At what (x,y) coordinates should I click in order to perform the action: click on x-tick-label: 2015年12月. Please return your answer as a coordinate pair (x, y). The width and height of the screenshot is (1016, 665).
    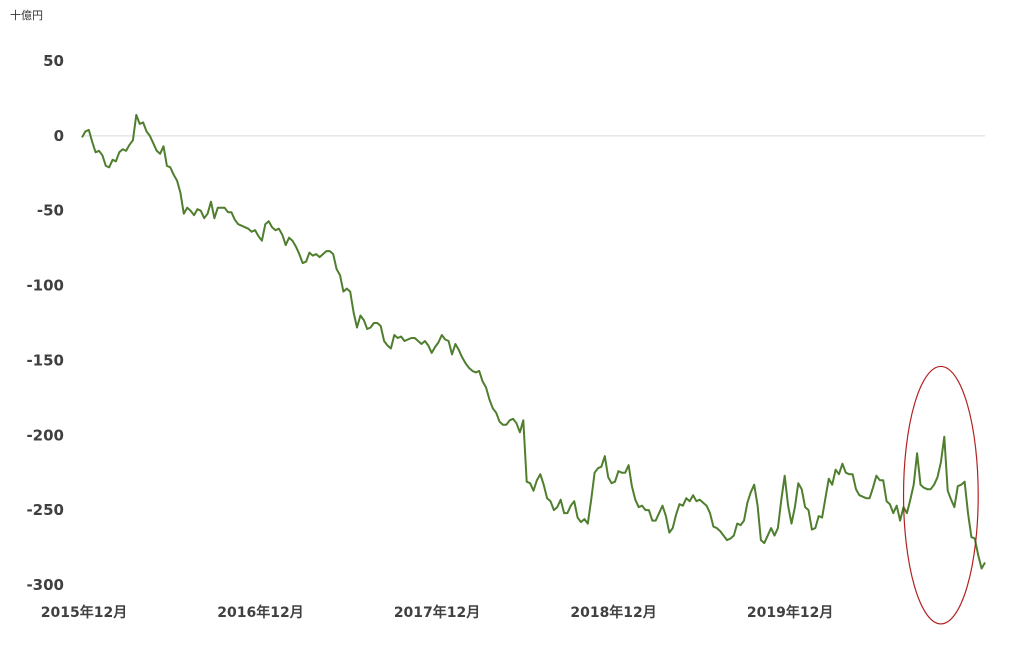
    Looking at the image, I should click on (84, 612).